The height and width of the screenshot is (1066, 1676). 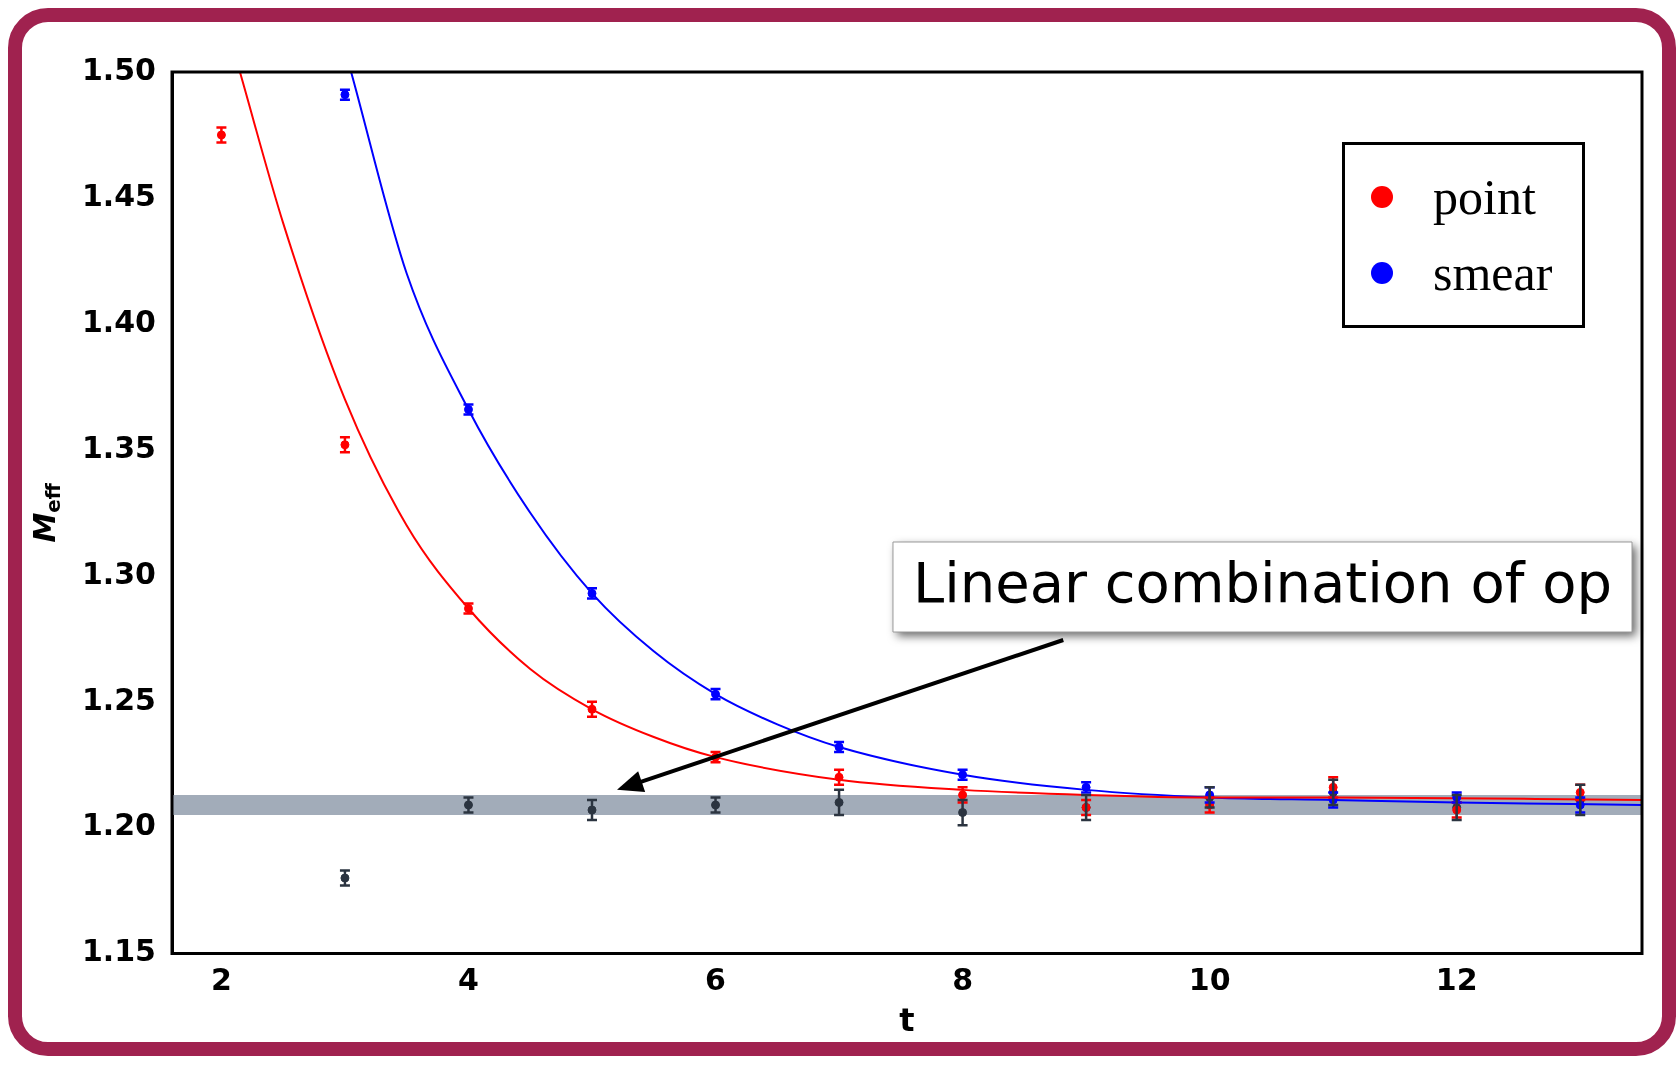 I want to click on y-tick-label: 1.40, so click(x=118, y=321).